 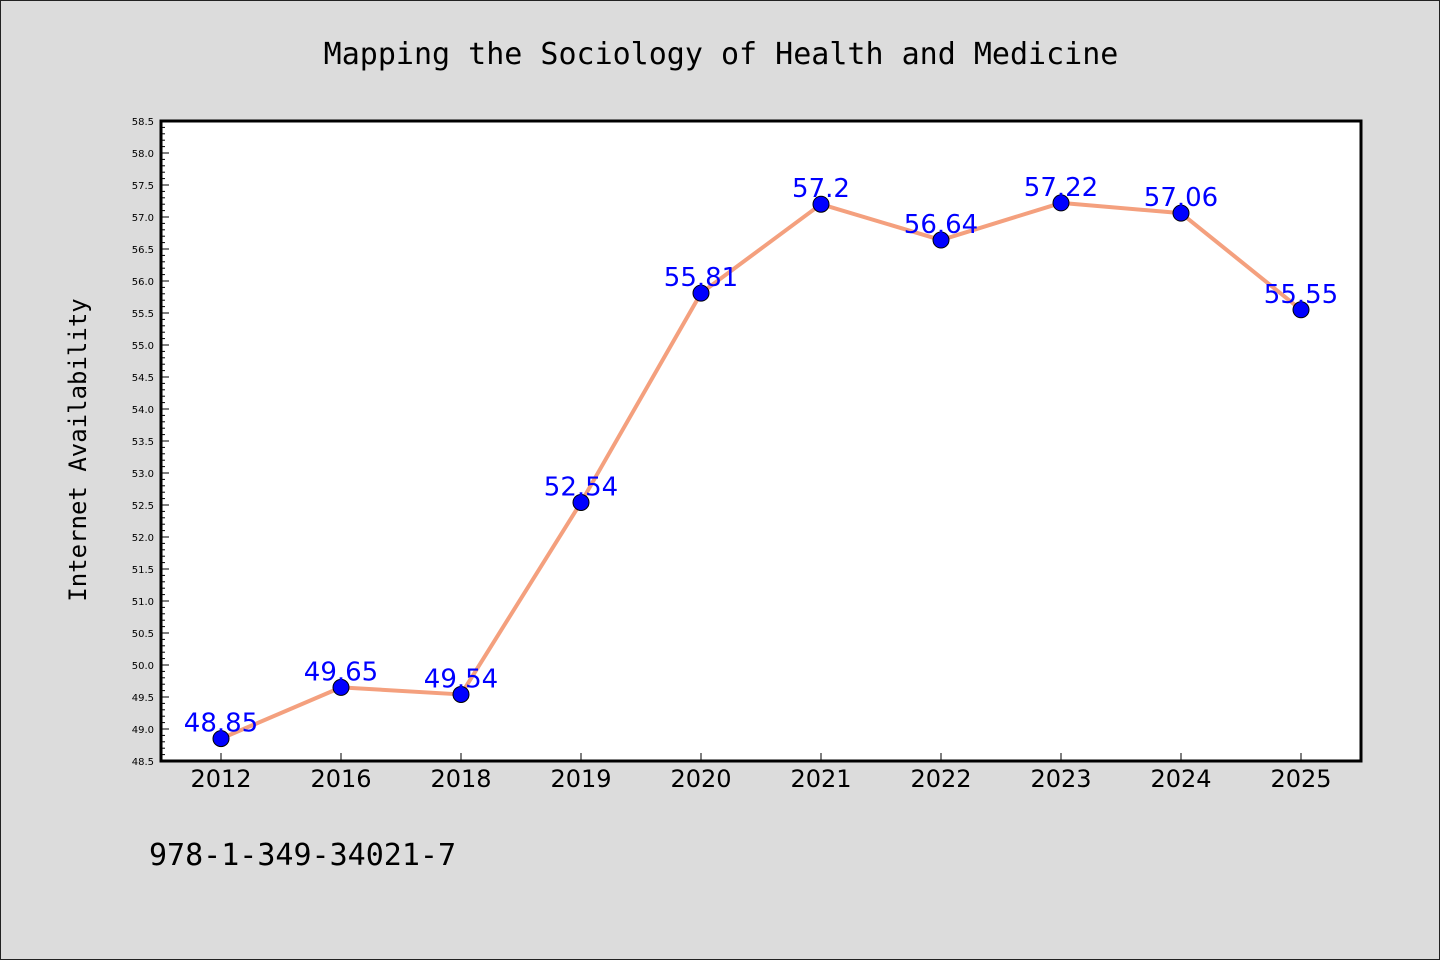 I want to click on data-label: 55.81, so click(x=701, y=278).